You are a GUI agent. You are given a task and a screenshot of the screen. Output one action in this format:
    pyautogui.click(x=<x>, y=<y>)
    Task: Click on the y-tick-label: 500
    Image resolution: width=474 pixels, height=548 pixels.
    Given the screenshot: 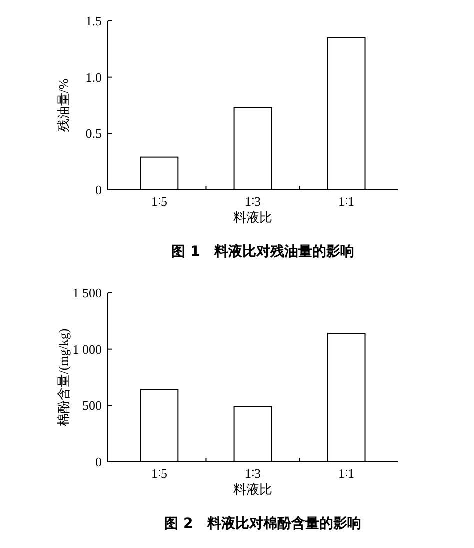 What is the action you would take?
    pyautogui.click(x=92, y=406)
    